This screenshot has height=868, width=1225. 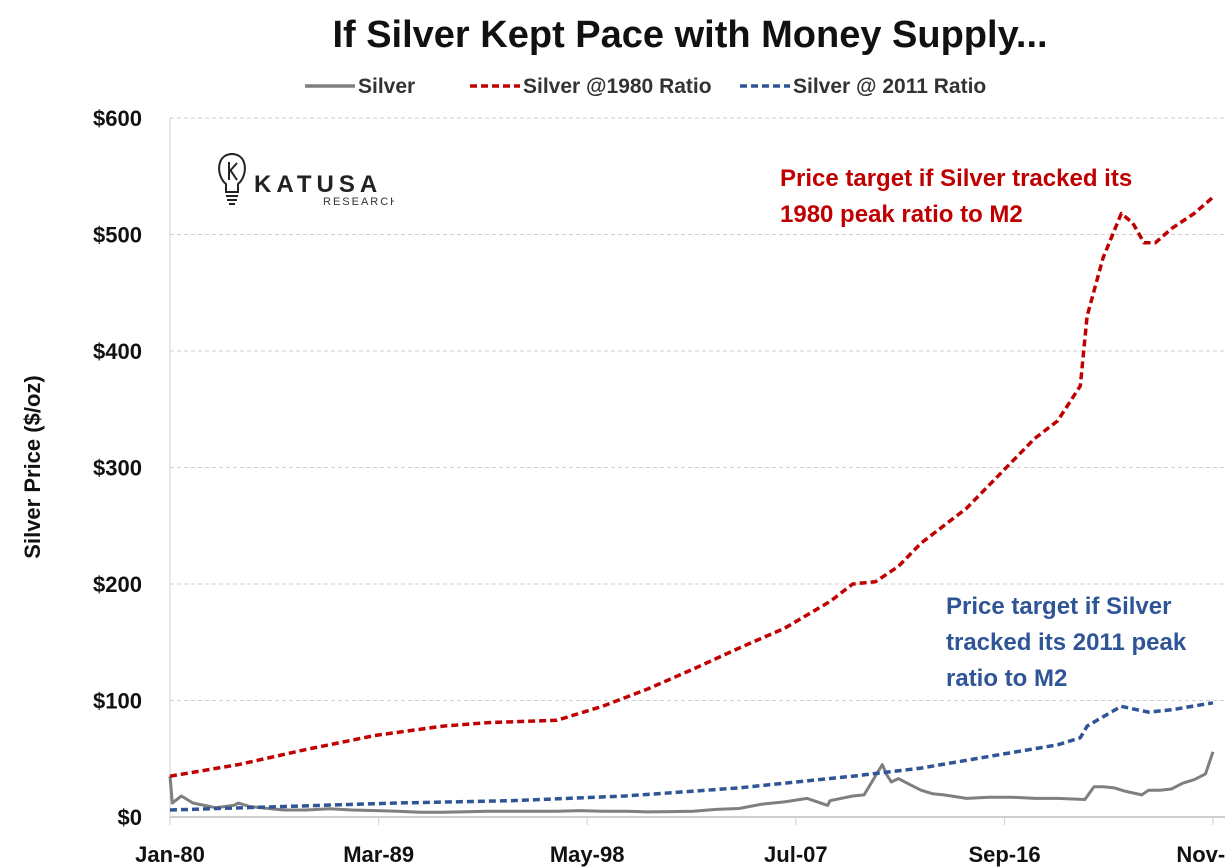 What do you see at coordinates (1006, 678) in the screenshot?
I see `annotation-text: ratio to M2` at bounding box center [1006, 678].